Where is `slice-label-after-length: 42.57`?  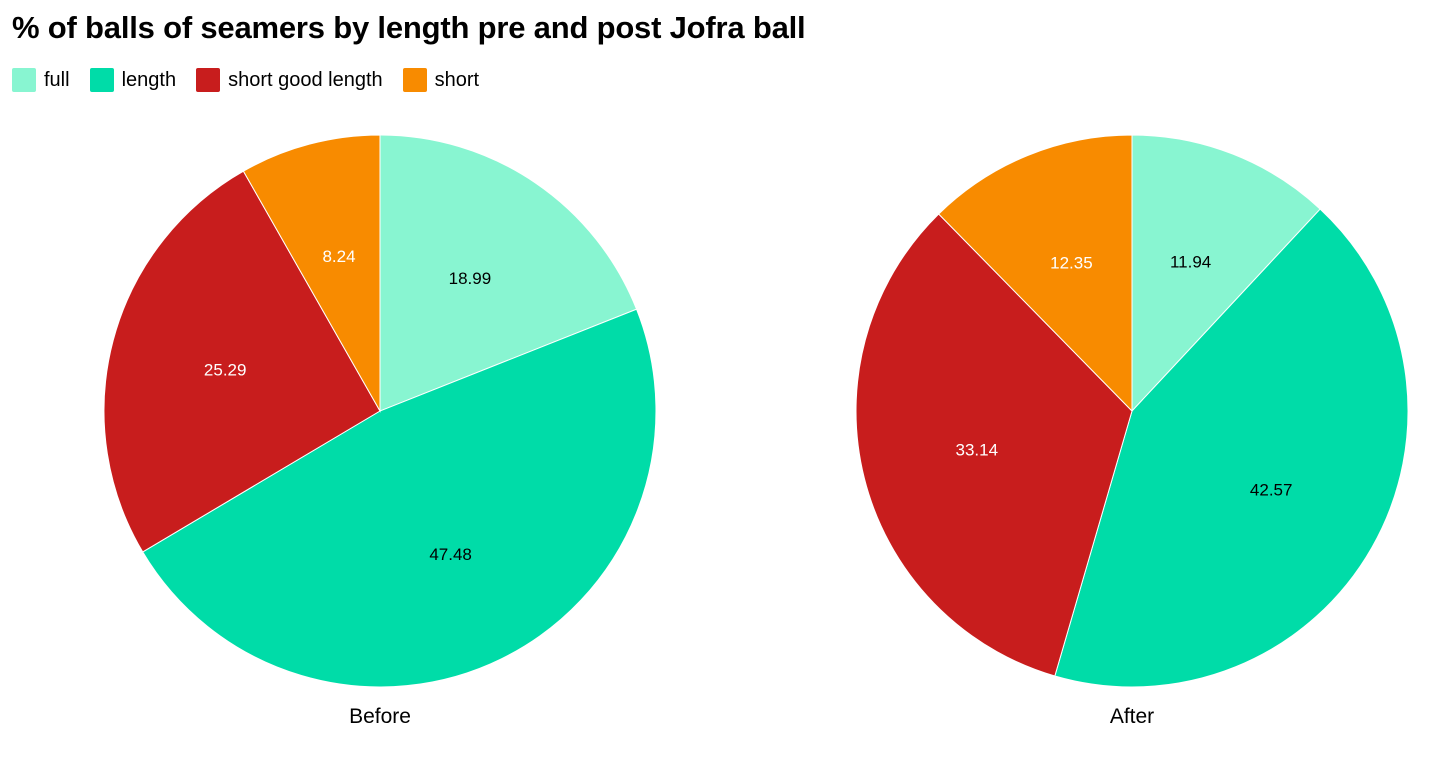
slice-label-after-length: 42.57 is located at coordinates (1271, 490).